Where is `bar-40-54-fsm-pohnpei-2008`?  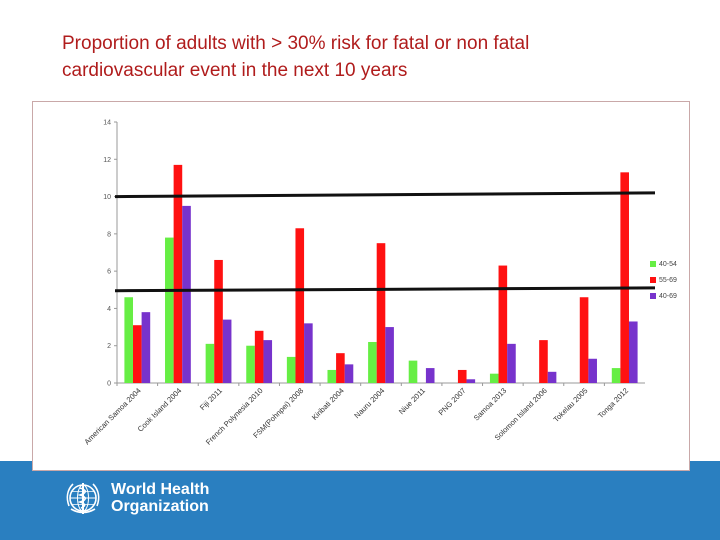 bar-40-54-fsm-pohnpei-2008 is located at coordinates (291, 369).